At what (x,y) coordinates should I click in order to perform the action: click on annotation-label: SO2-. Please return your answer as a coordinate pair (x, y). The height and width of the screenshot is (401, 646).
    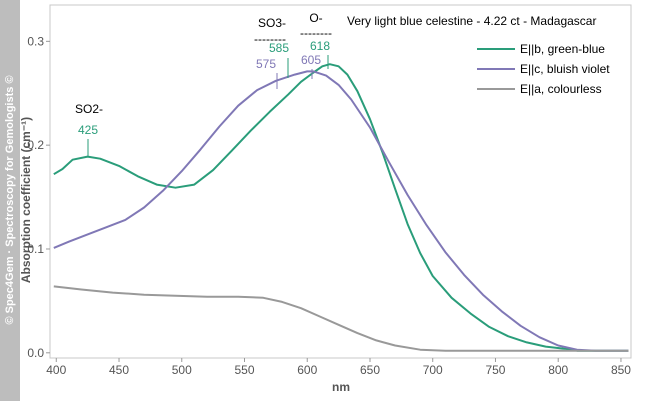
    Looking at the image, I should click on (89, 109).